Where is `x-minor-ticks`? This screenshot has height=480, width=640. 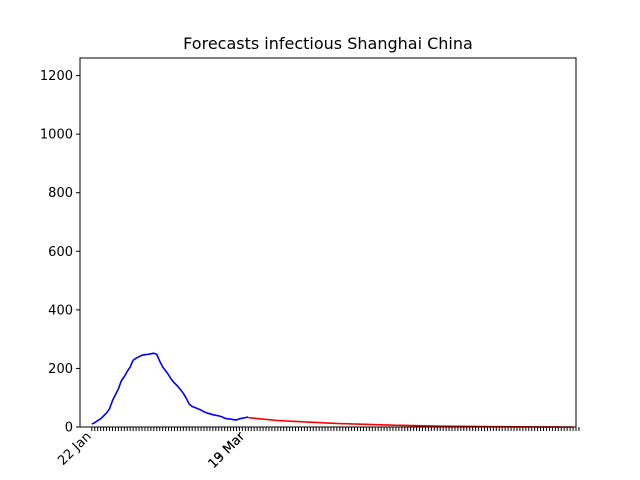
x-minor-ticks is located at coordinates (335, 429).